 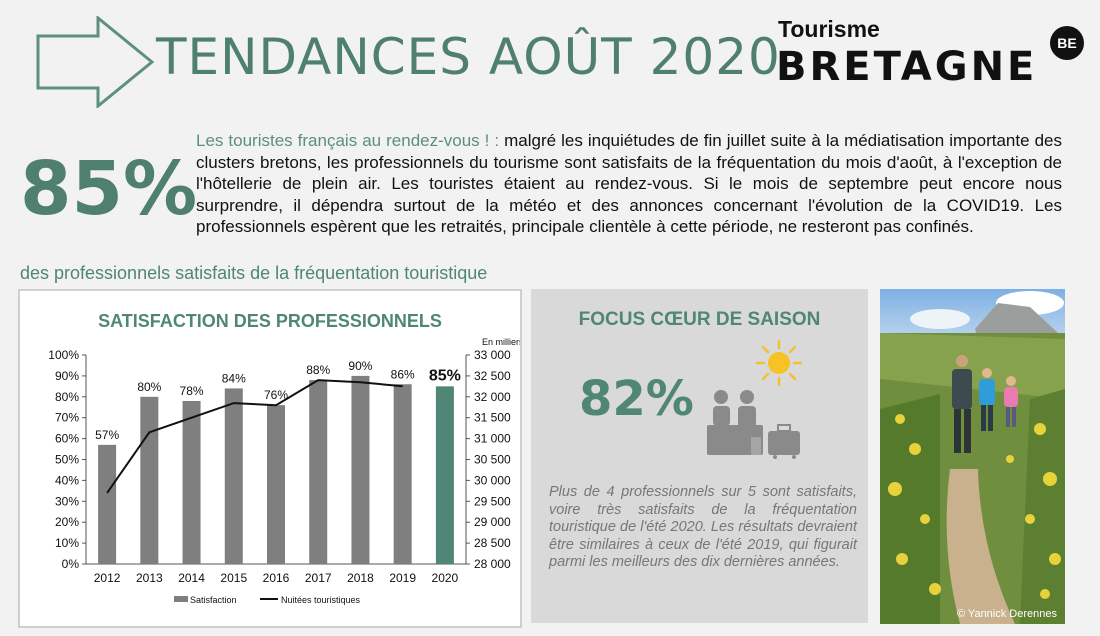 I want to click on focus-percent: 82%, so click(x=636, y=399).